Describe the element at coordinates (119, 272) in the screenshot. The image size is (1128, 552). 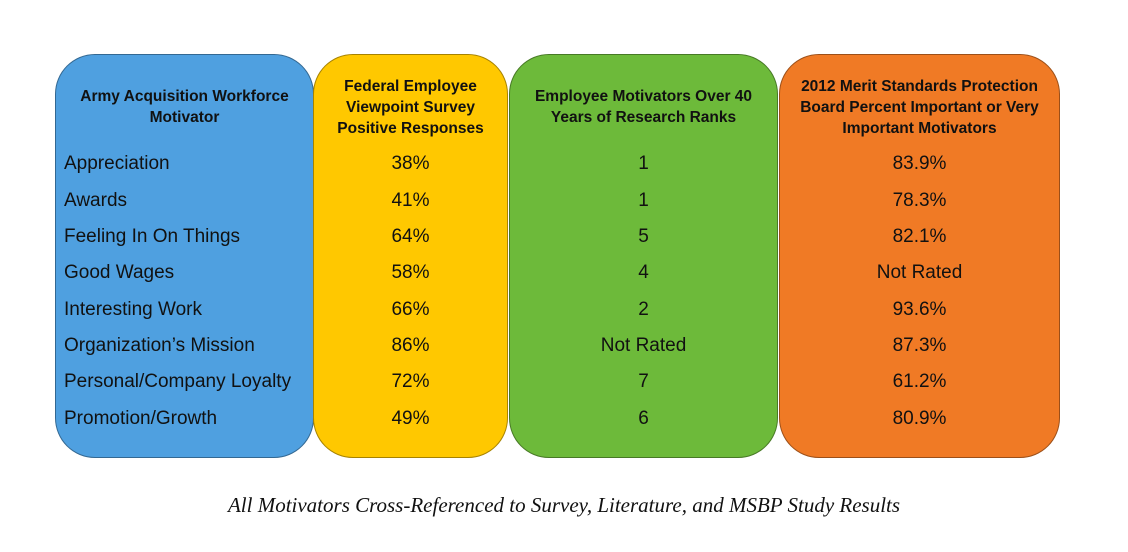
I see `cell-motivator-3: Good Wages` at that location.